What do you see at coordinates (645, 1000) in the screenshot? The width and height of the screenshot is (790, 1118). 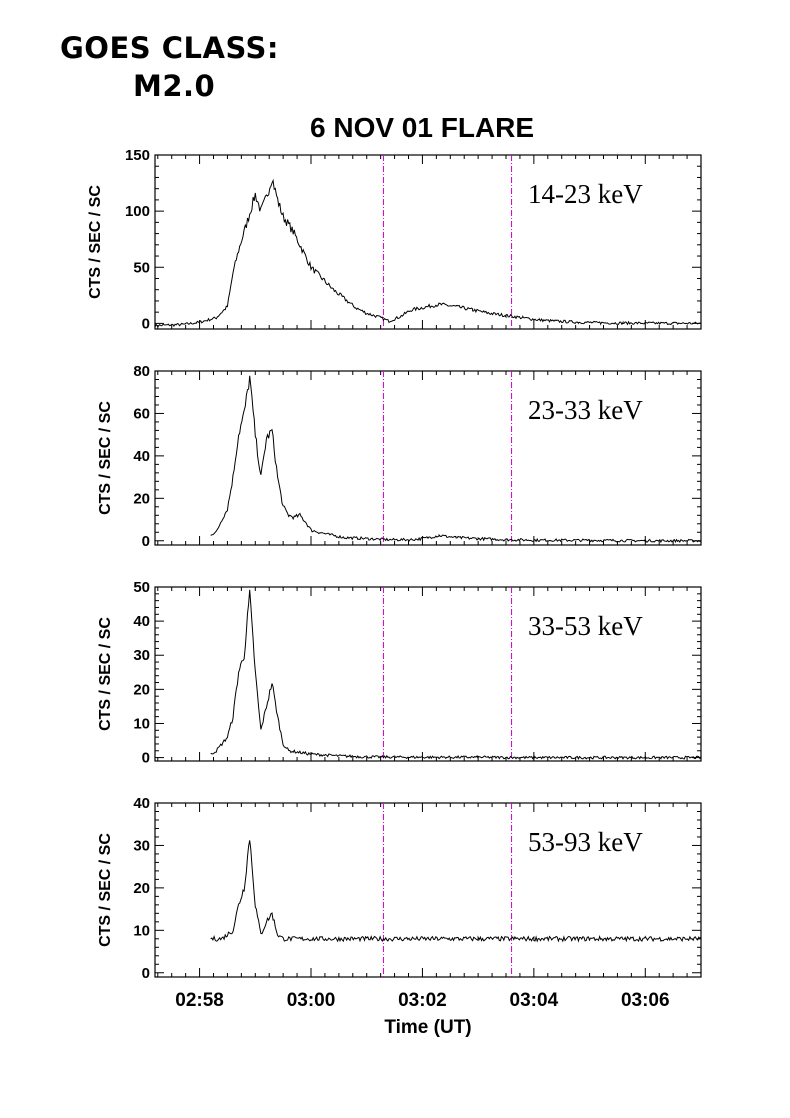 I see `x-tick-label: 03:06` at bounding box center [645, 1000].